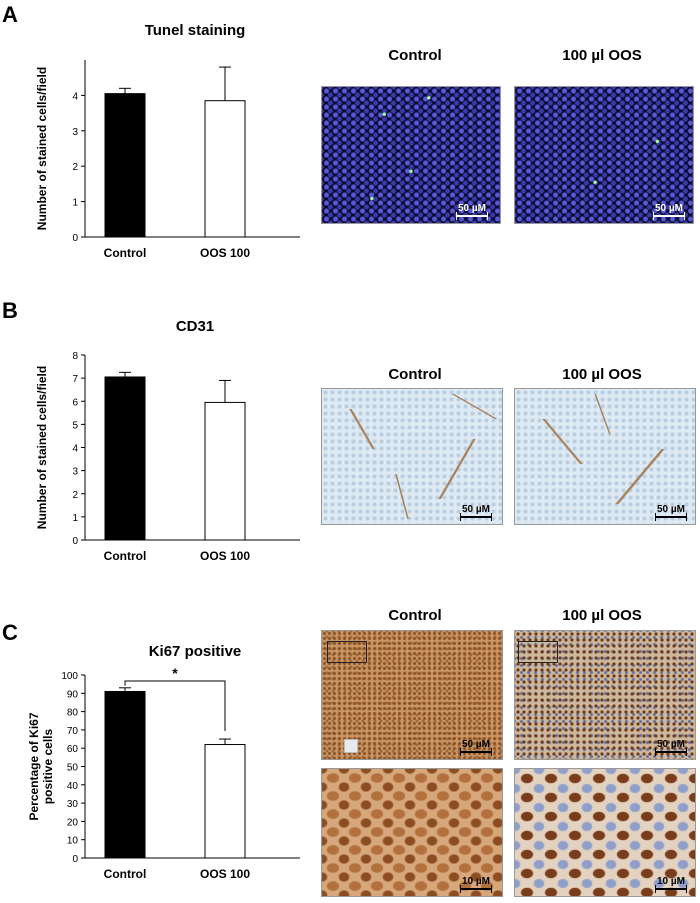 This screenshot has width=700, height=903. I want to click on chart-title: Tunel staining, so click(195, 30).